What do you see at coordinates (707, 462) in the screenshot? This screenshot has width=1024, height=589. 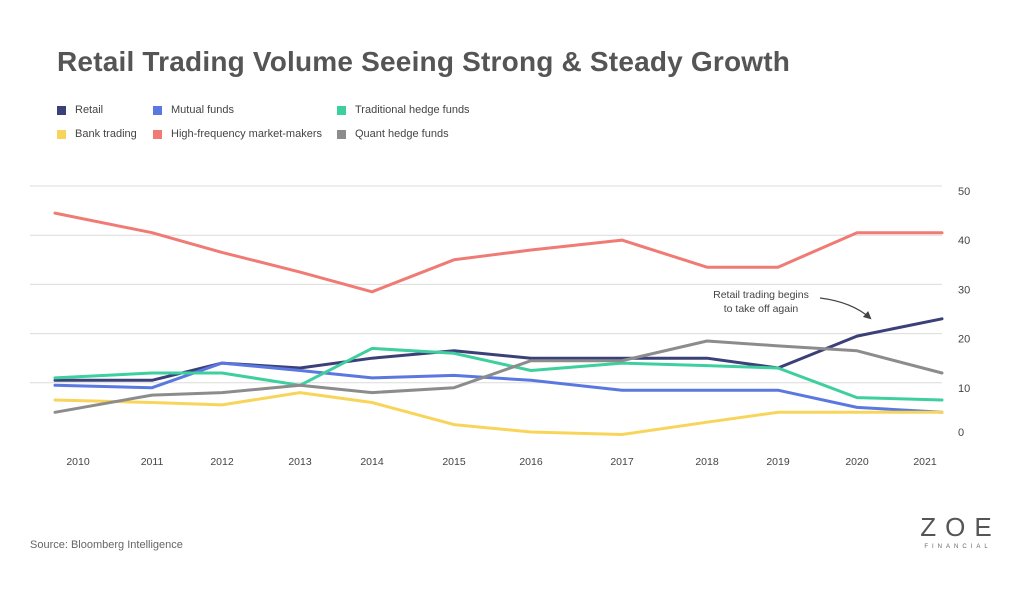 I see `x-tick-label: 2018` at bounding box center [707, 462].